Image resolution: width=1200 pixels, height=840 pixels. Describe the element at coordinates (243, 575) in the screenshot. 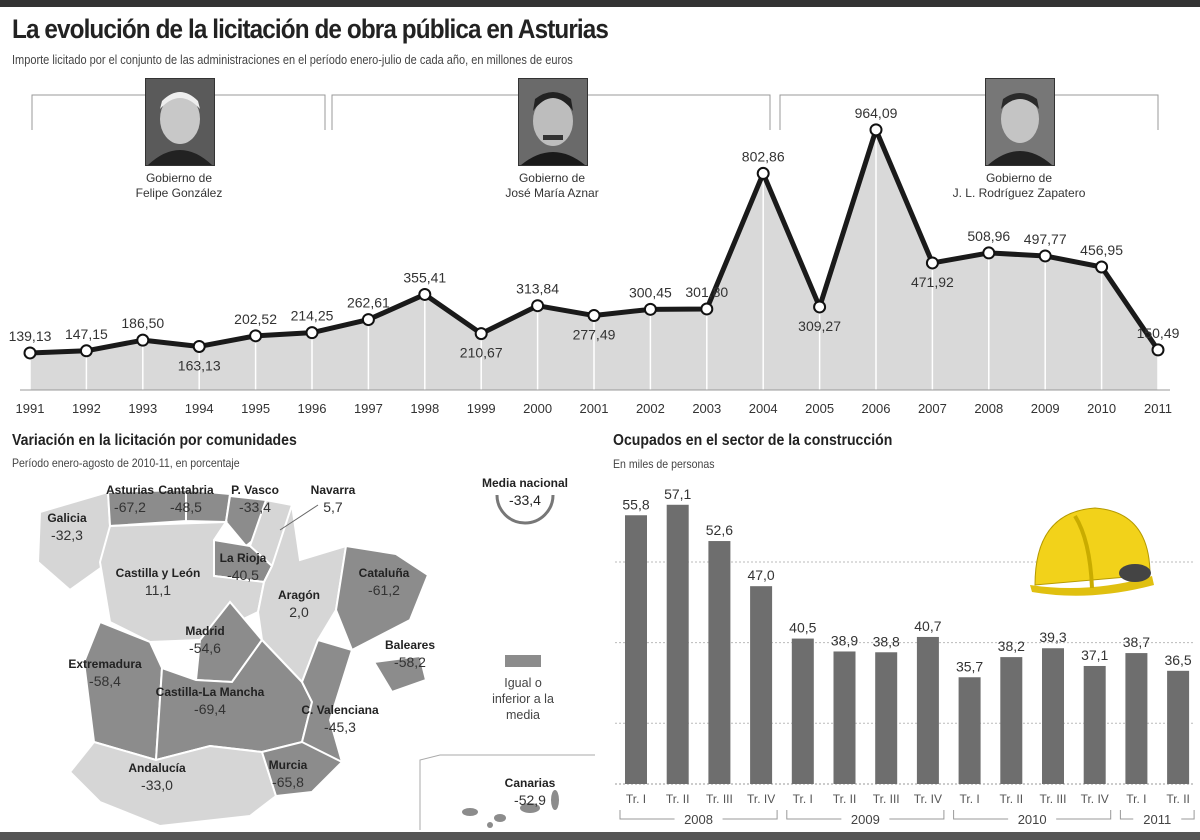

I see `region-value: -40,5` at that location.